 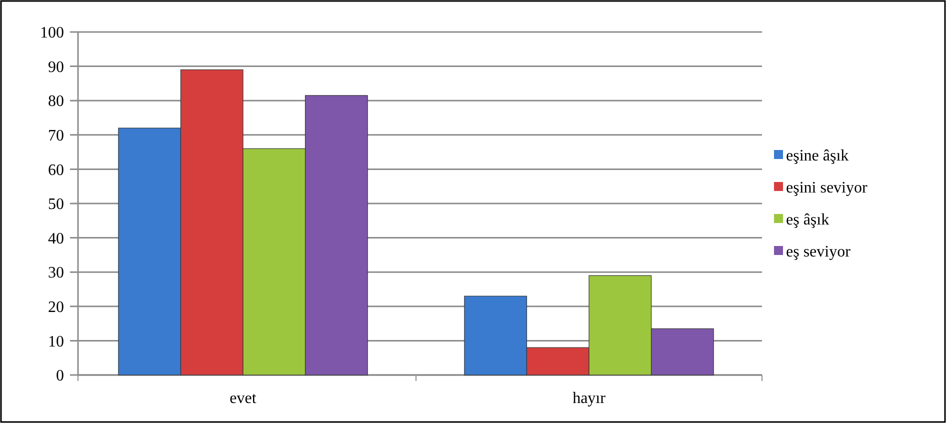 I want to click on y-tick-label: 0, so click(x=60, y=376).